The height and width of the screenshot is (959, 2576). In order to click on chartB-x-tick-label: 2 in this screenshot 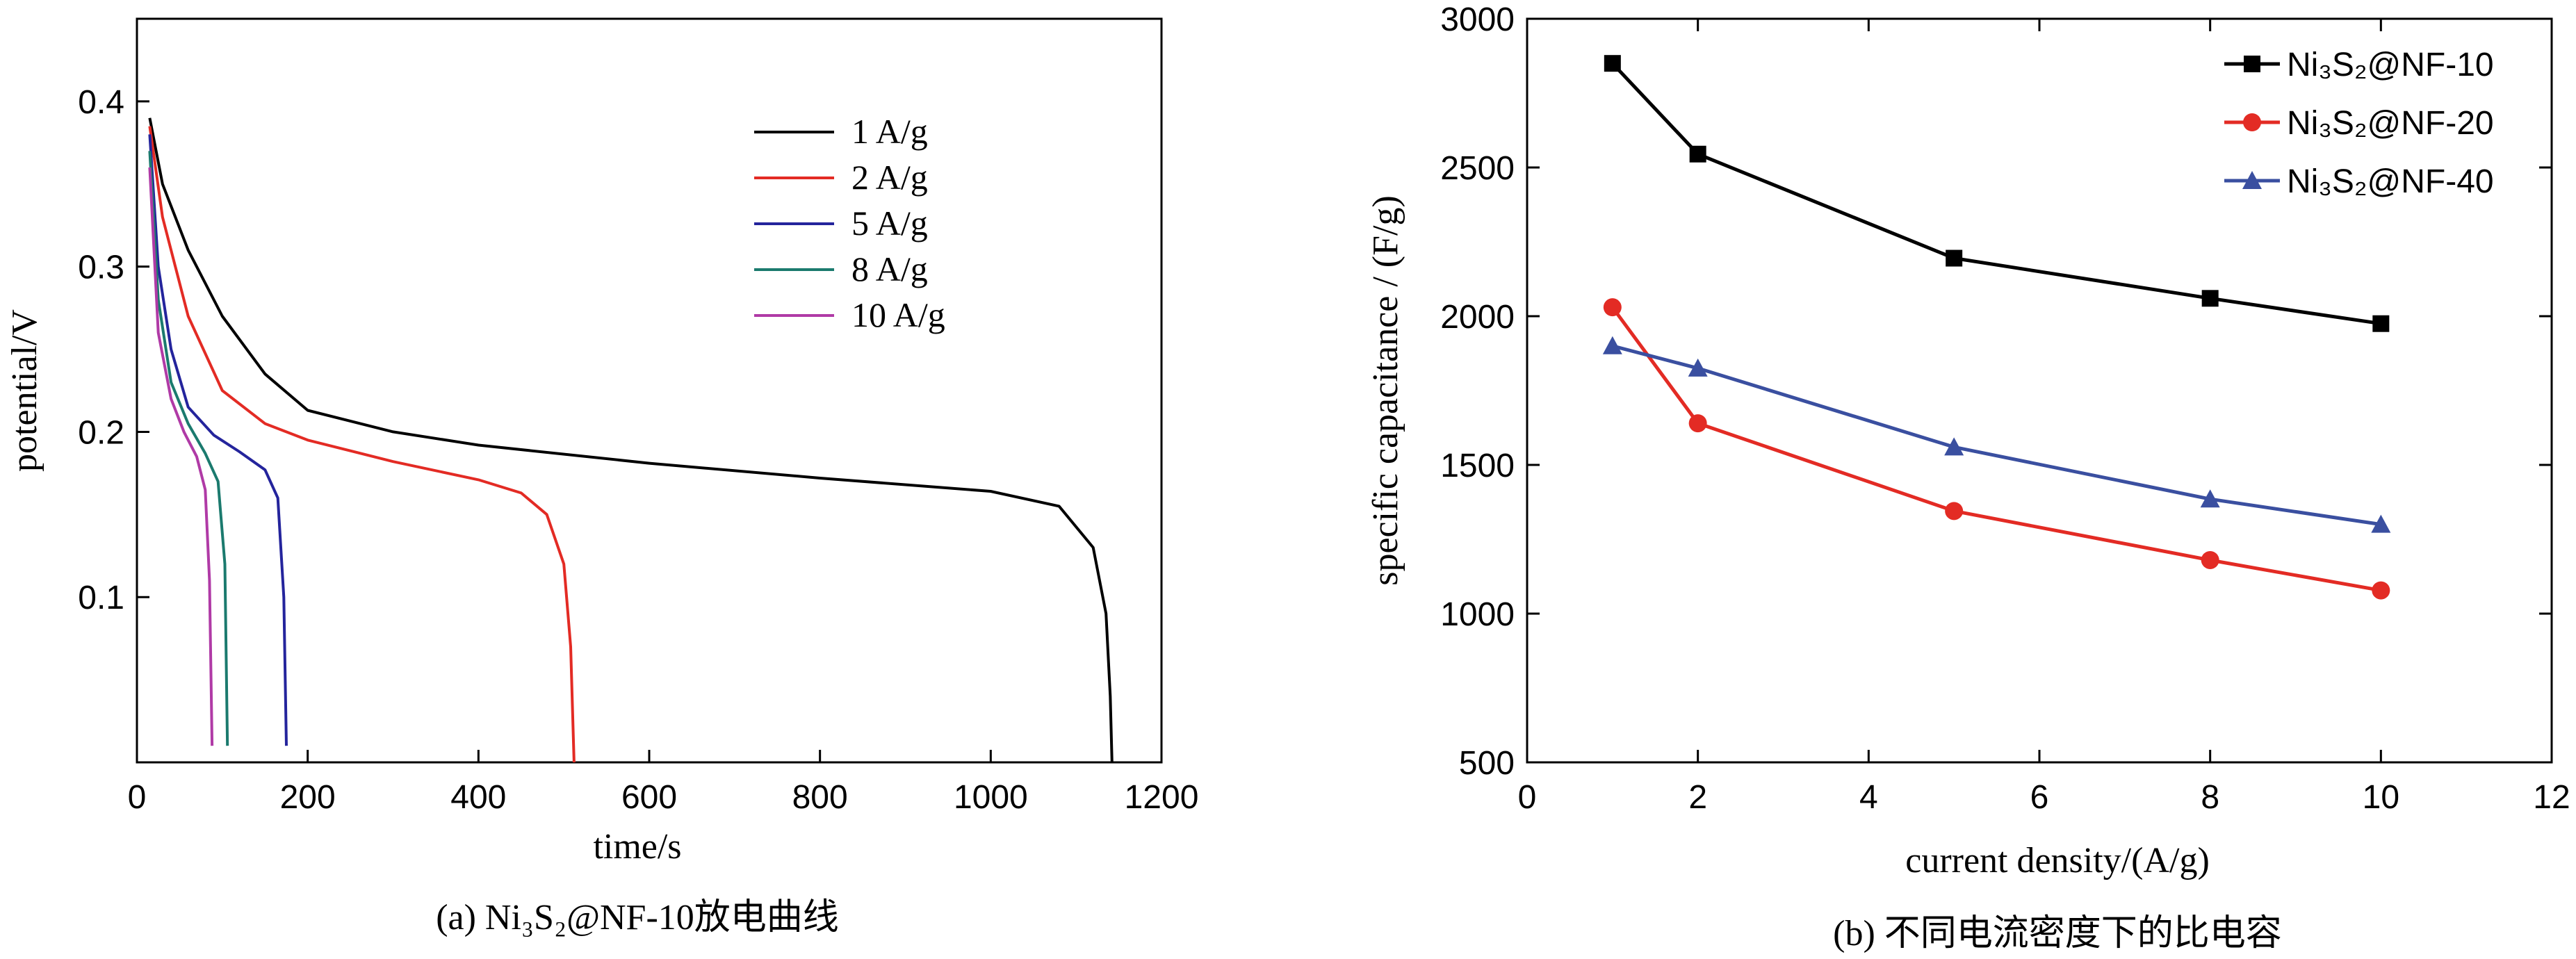, I will do `click(1697, 797)`.